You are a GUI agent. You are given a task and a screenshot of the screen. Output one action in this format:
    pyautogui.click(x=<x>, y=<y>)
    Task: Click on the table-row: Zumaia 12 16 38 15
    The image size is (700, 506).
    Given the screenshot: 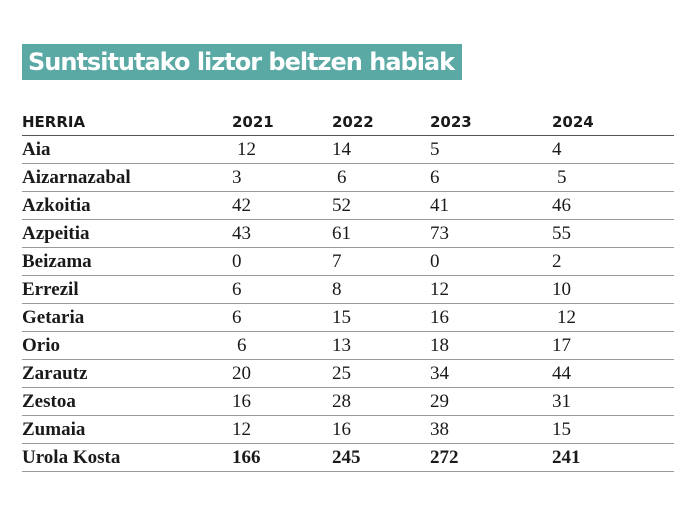 What is the action you would take?
    pyautogui.click(x=348, y=429)
    